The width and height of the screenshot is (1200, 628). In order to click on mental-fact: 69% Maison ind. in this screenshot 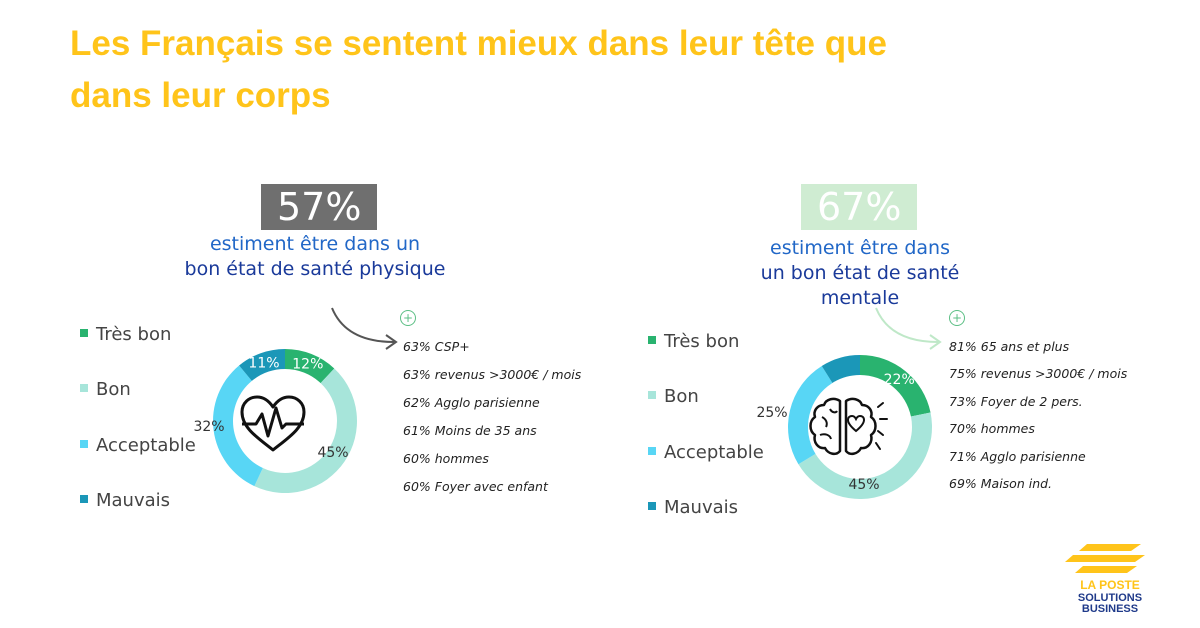, I will do `click(1001, 483)`.